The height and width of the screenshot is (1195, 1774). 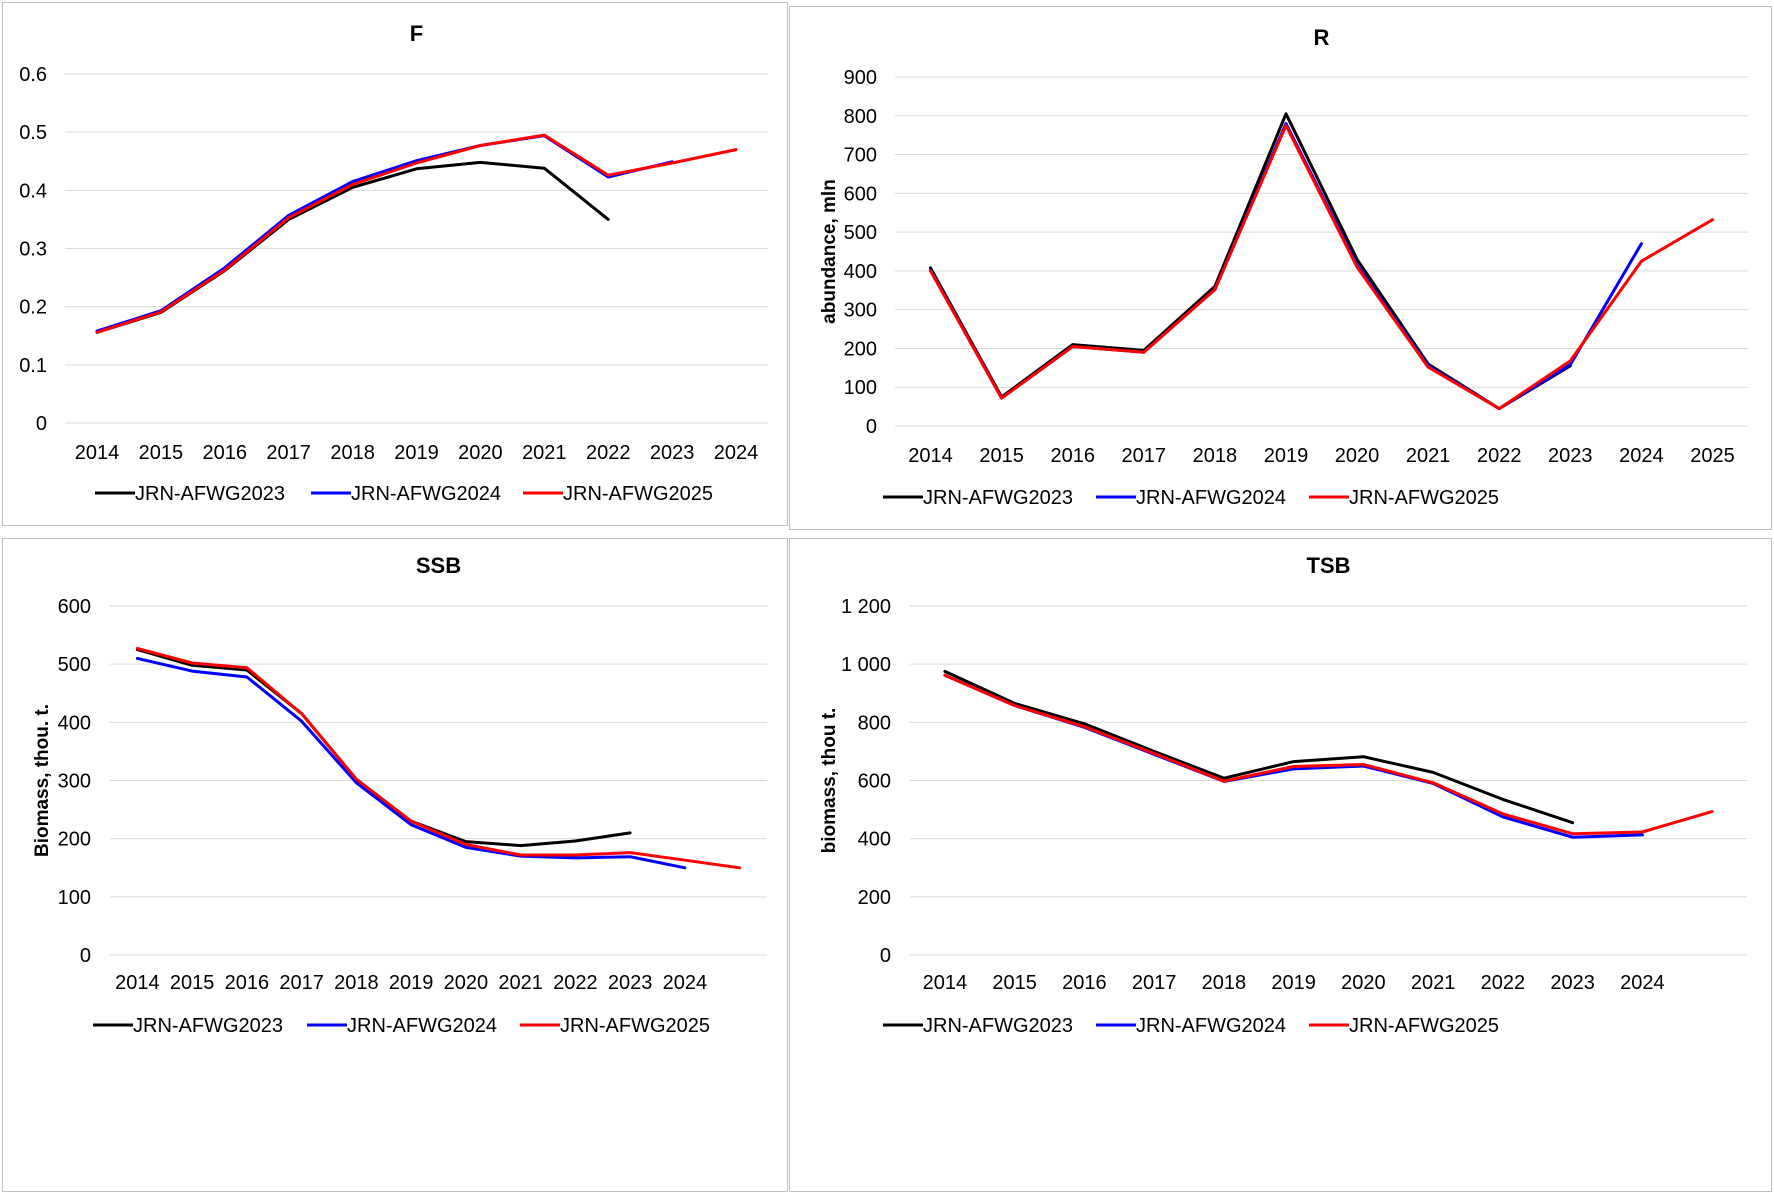 What do you see at coordinates (137, 983) in the screenshot?
I see `x-tick-label-ssb: 2014` at bounding box center [137, 983].